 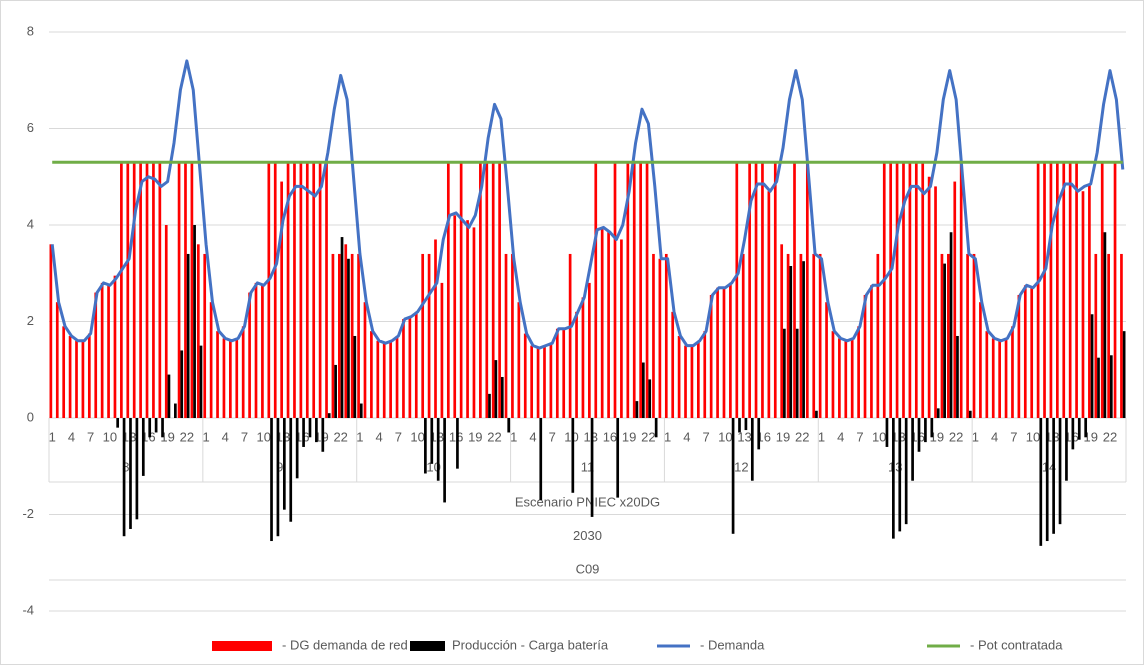 What do you see at coordinates (30, 320) in the screenshot?
I see `y-tick-label: 2` at bounding box center [30, 320].